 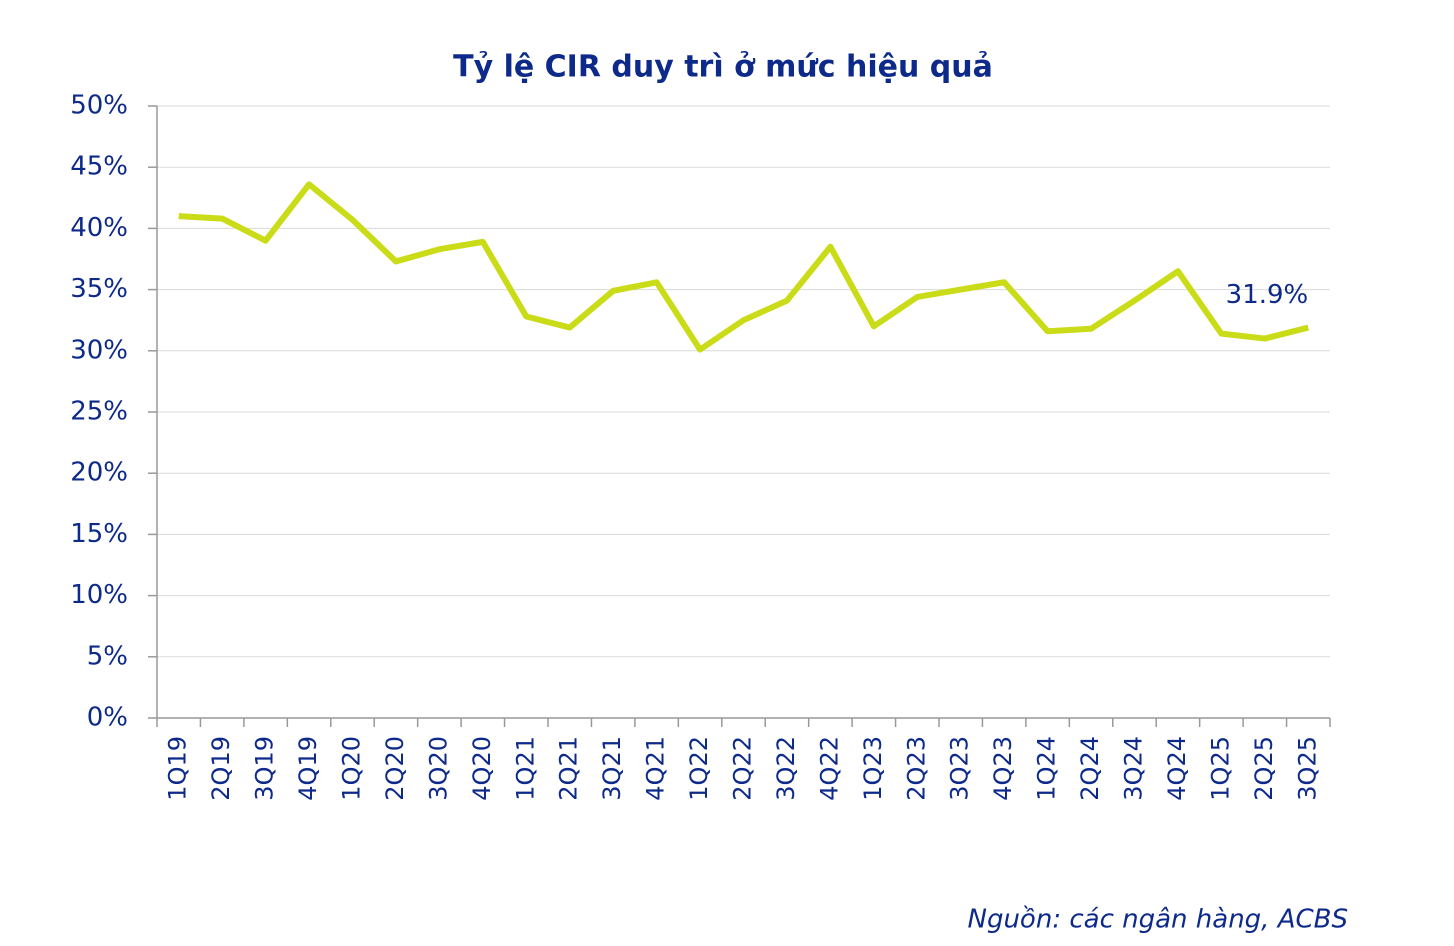 What do you see at coordinates (1134, 768) in the screenshot?
I see `x-tick-label: 3Q24` at bounding box center [1134, 768].